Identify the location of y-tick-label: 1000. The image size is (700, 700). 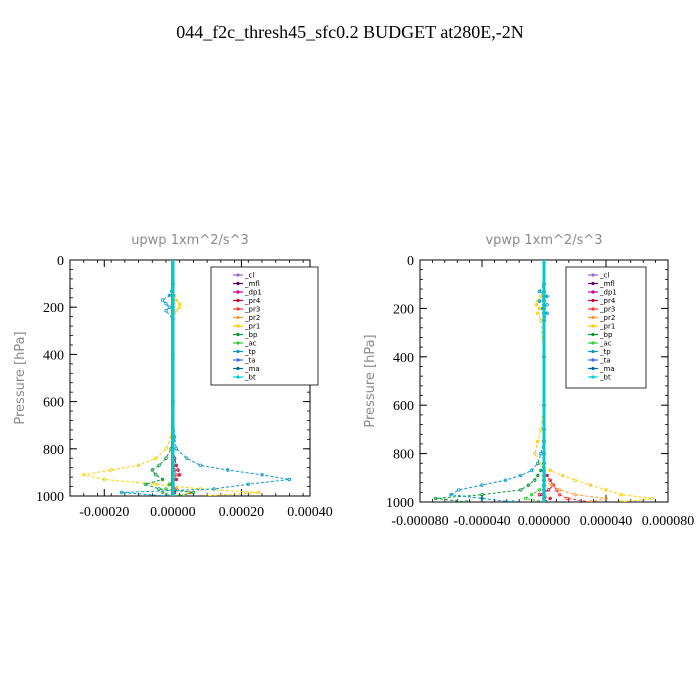
(50, 497).